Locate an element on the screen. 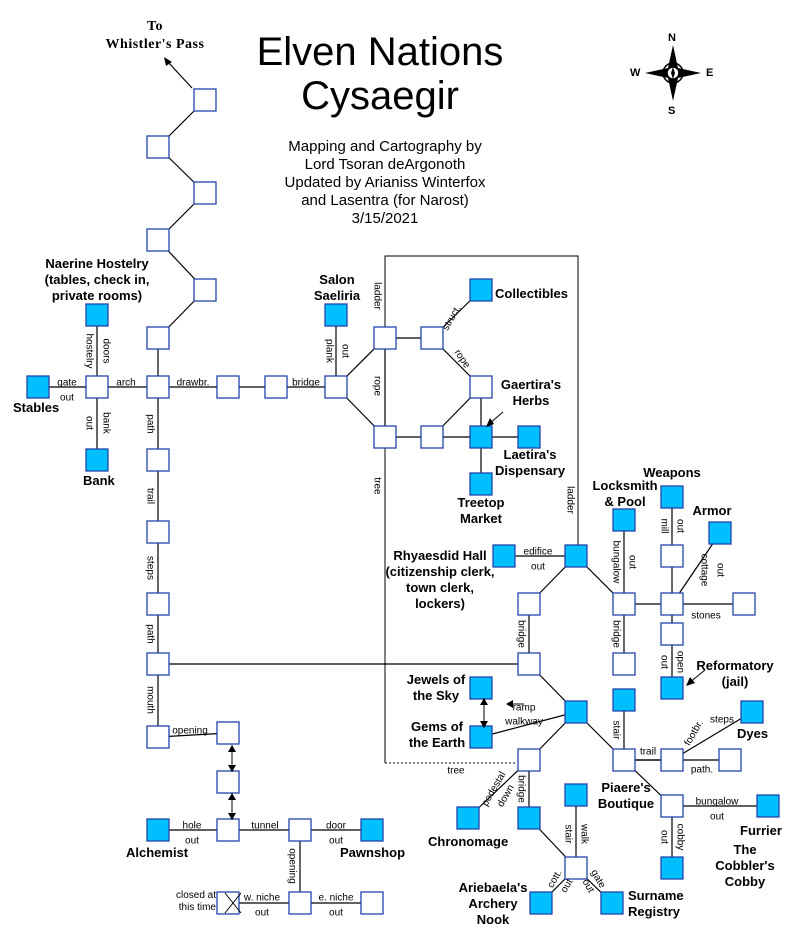  credits-line: Updated by Arianiss Winterfox is located at coordinates (385, 182).